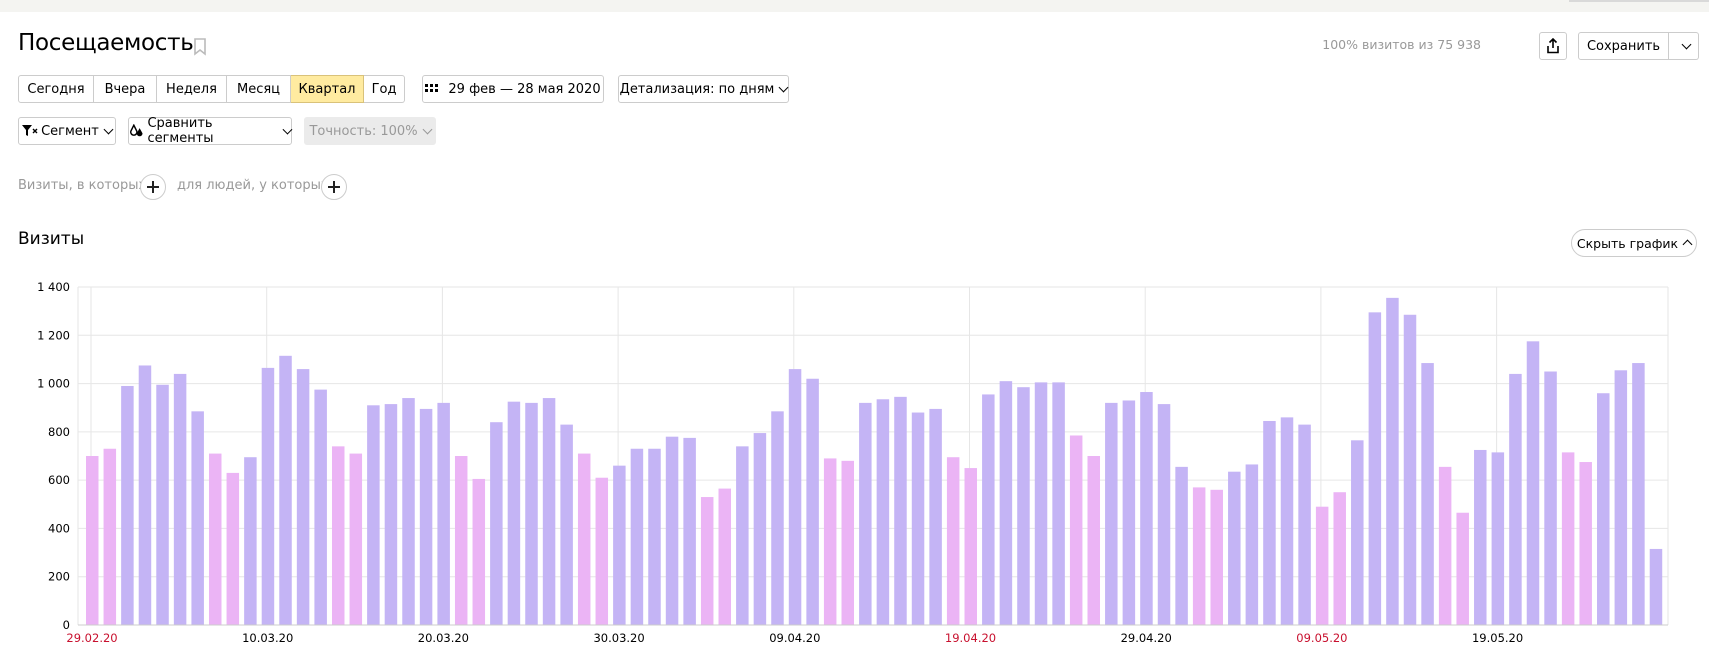 The image size is (1709, 669). I want to click on segment-button: Сегмент, so click(67, 131).